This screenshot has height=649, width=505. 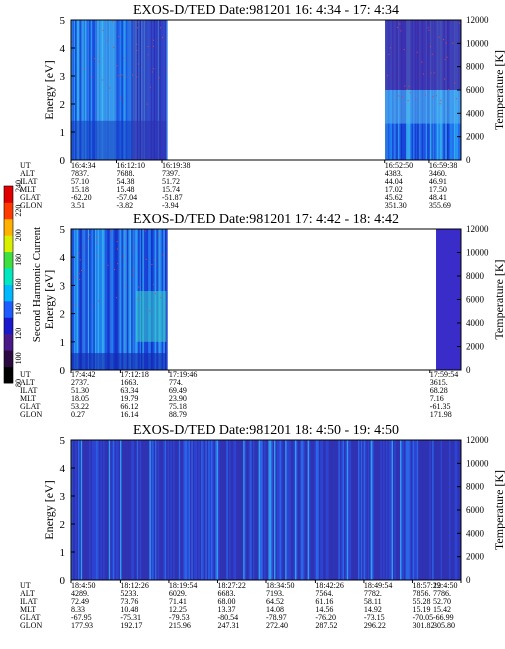 I want to click on y-tick-label: 4, so click(x=63, y=469).